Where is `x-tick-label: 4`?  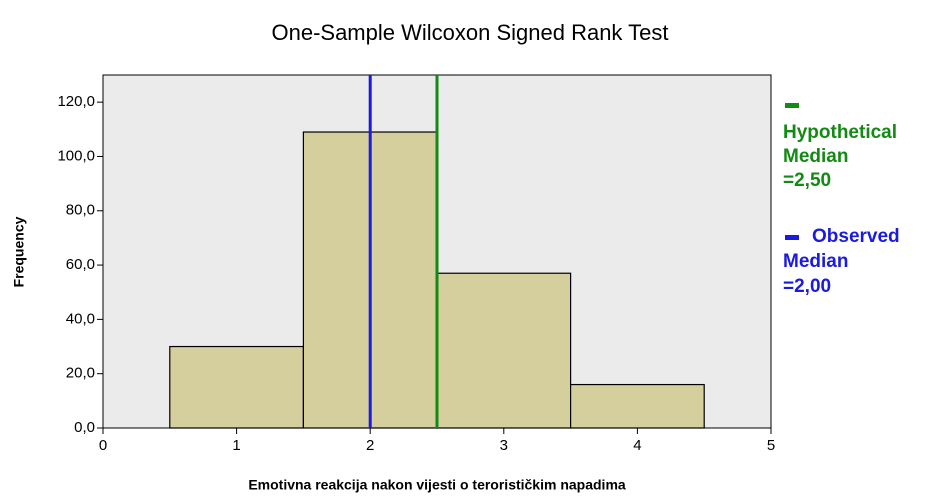 x-tick-label: 4 is located at coordinates (637, 445).